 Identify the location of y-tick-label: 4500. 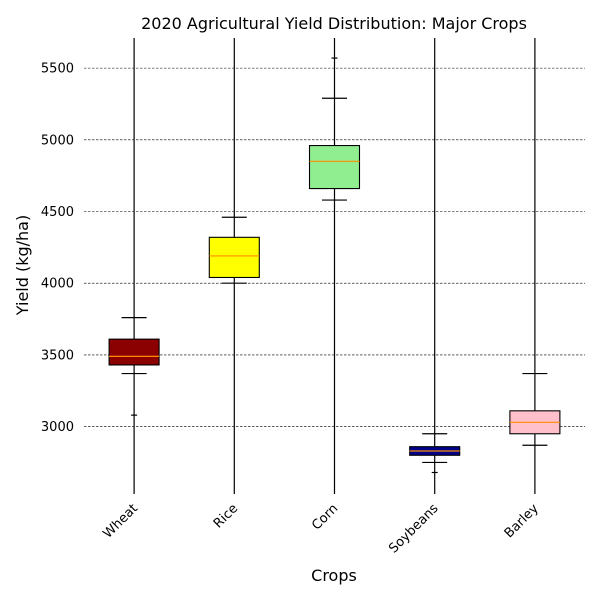
(57, 212).